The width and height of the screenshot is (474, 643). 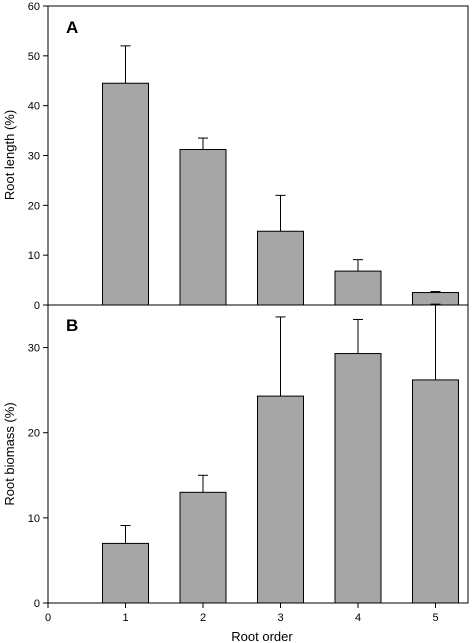 I want to click on panel-b-y-tick-label: 30, so click(x=34, y=349).